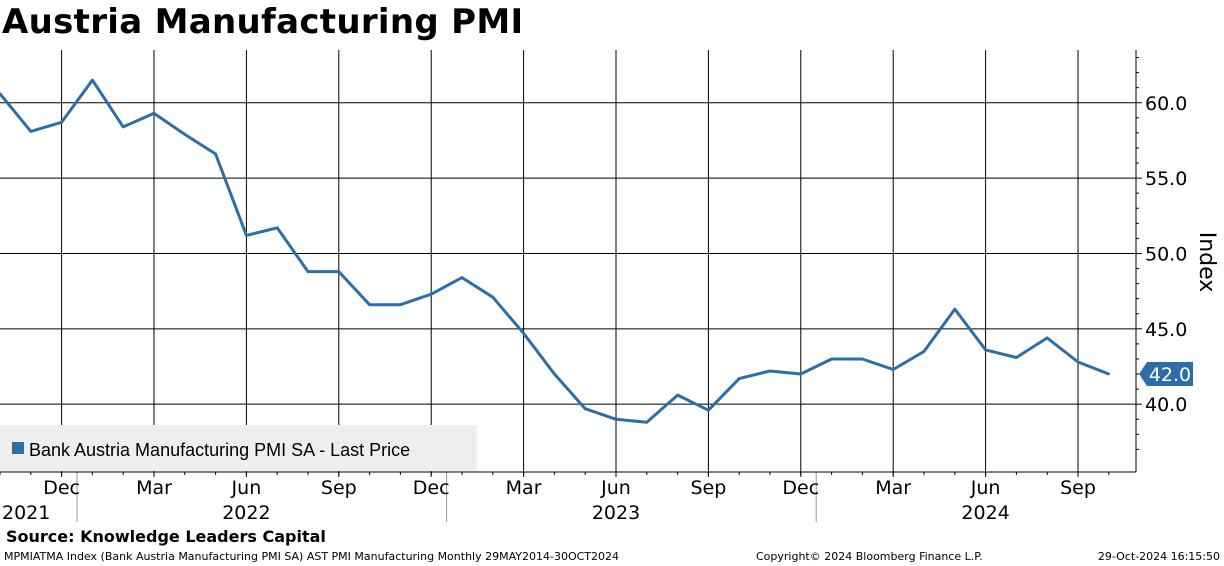 Image resolution: width=1224 pixels, height=566 pixels. I want to click on x-year-label: 2024, so click(985, 513).